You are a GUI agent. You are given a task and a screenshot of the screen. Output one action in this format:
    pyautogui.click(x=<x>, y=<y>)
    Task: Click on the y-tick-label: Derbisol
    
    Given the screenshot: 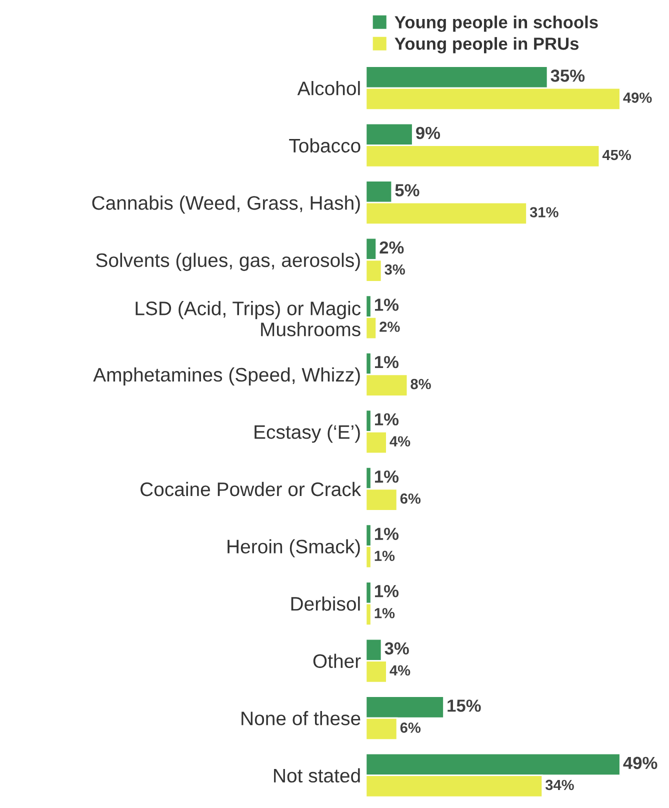 What is the action you would take?
    pyautogui.click(x=325, y=603)
    